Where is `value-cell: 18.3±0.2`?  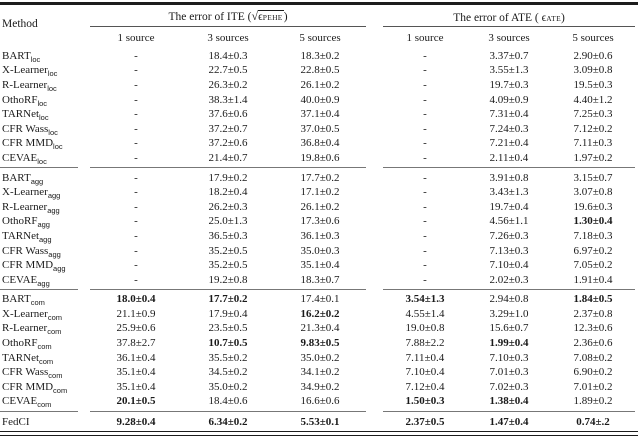 value-cell: 18.3±0.2 is located at coordinates (320, 55).